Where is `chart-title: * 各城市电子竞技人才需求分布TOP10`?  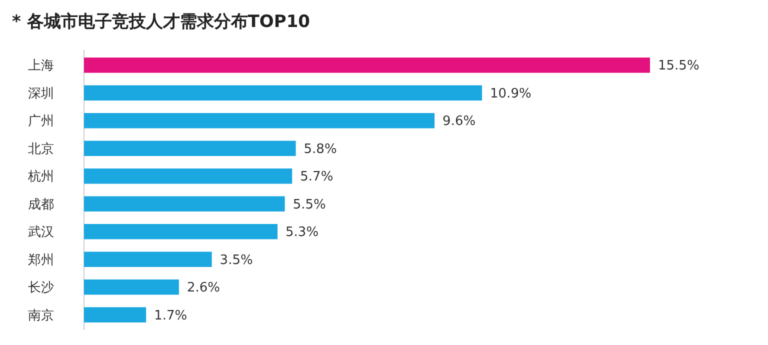 chart-title: * 各城市电子竞技人才需求分布TOP10 is located at coordinates (161, 22).